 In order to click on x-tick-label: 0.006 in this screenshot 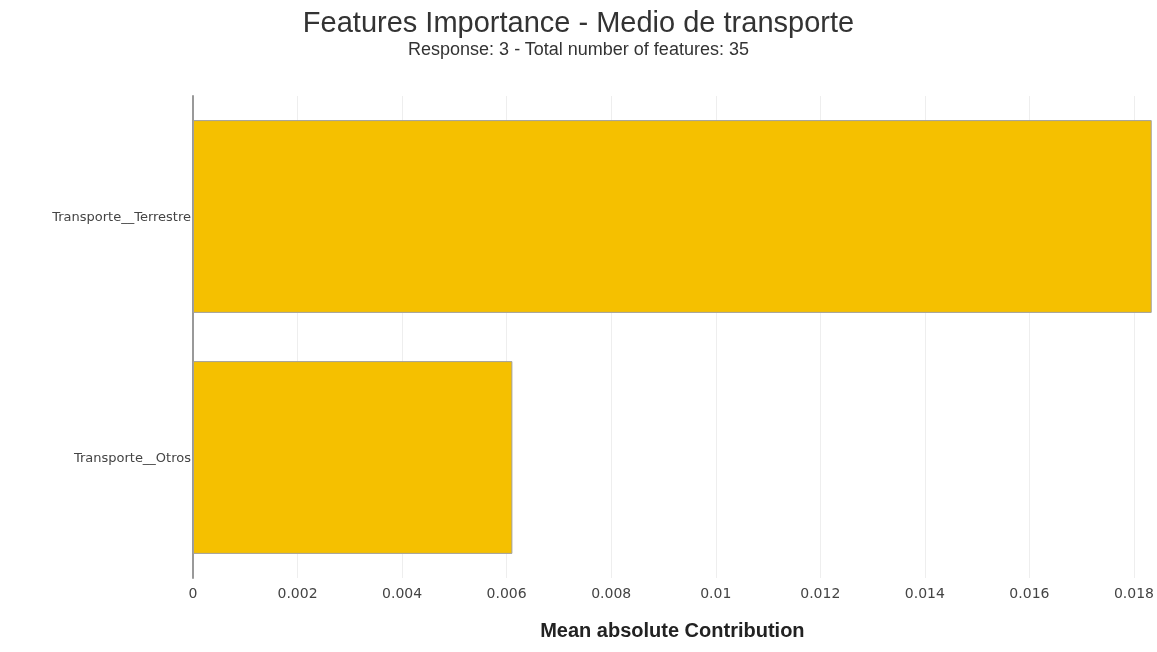, I will do `click(506, 593)`.